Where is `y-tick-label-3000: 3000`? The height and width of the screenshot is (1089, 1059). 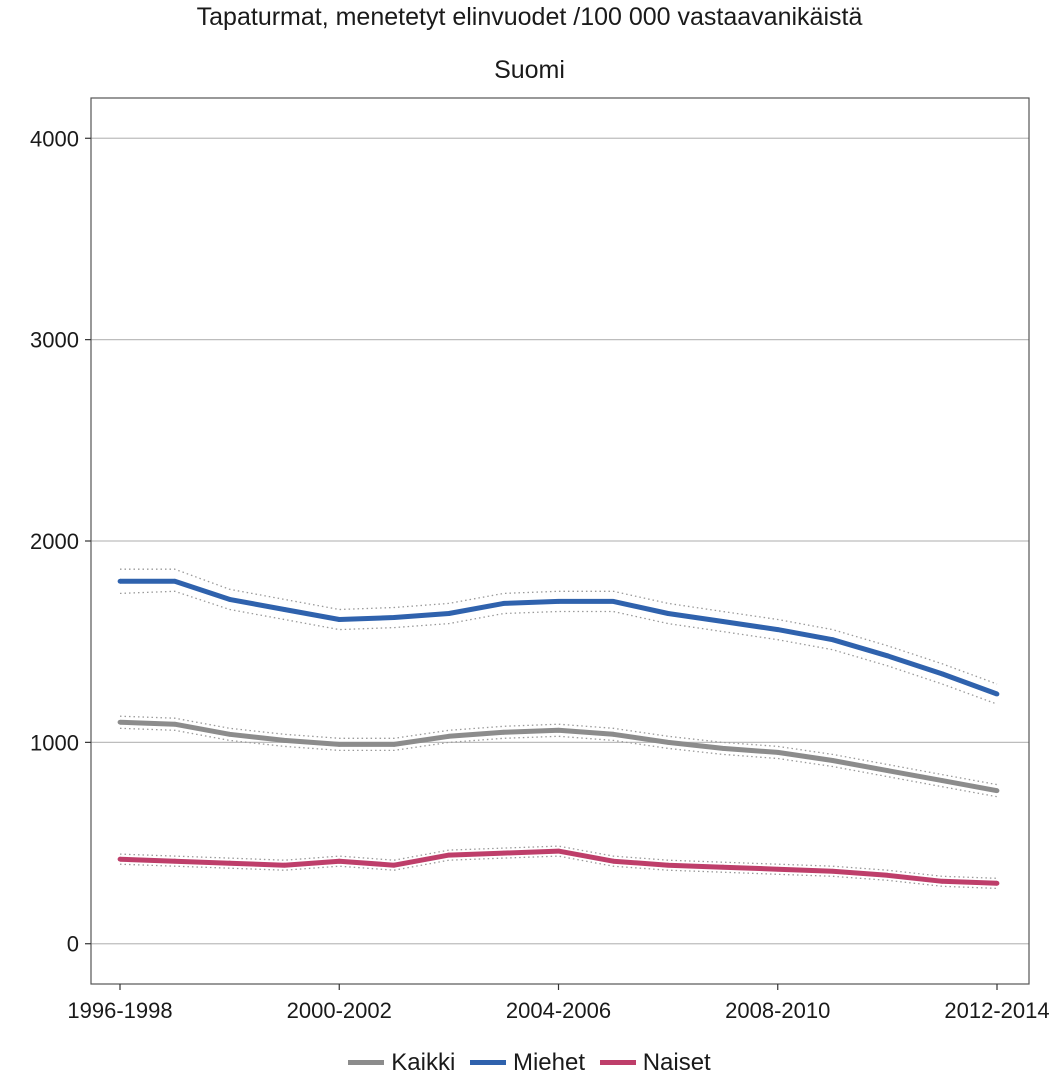
y-tick-label-3000: 3000 is located at coordinates (54, 340).